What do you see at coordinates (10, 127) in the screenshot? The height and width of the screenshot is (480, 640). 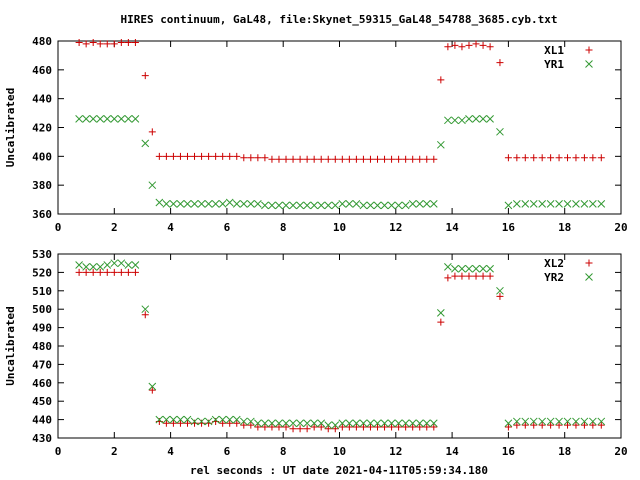 I see `y-axis-label: Uncalibrated` at bounding box center [10, 127].